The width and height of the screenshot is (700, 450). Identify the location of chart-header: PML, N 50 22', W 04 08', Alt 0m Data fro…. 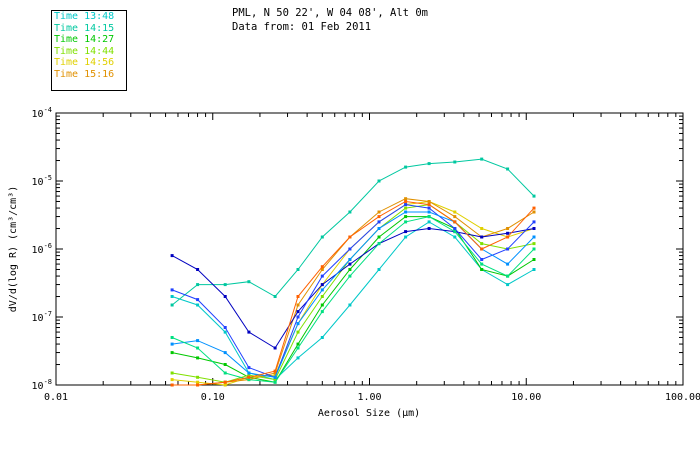
(330, 20).